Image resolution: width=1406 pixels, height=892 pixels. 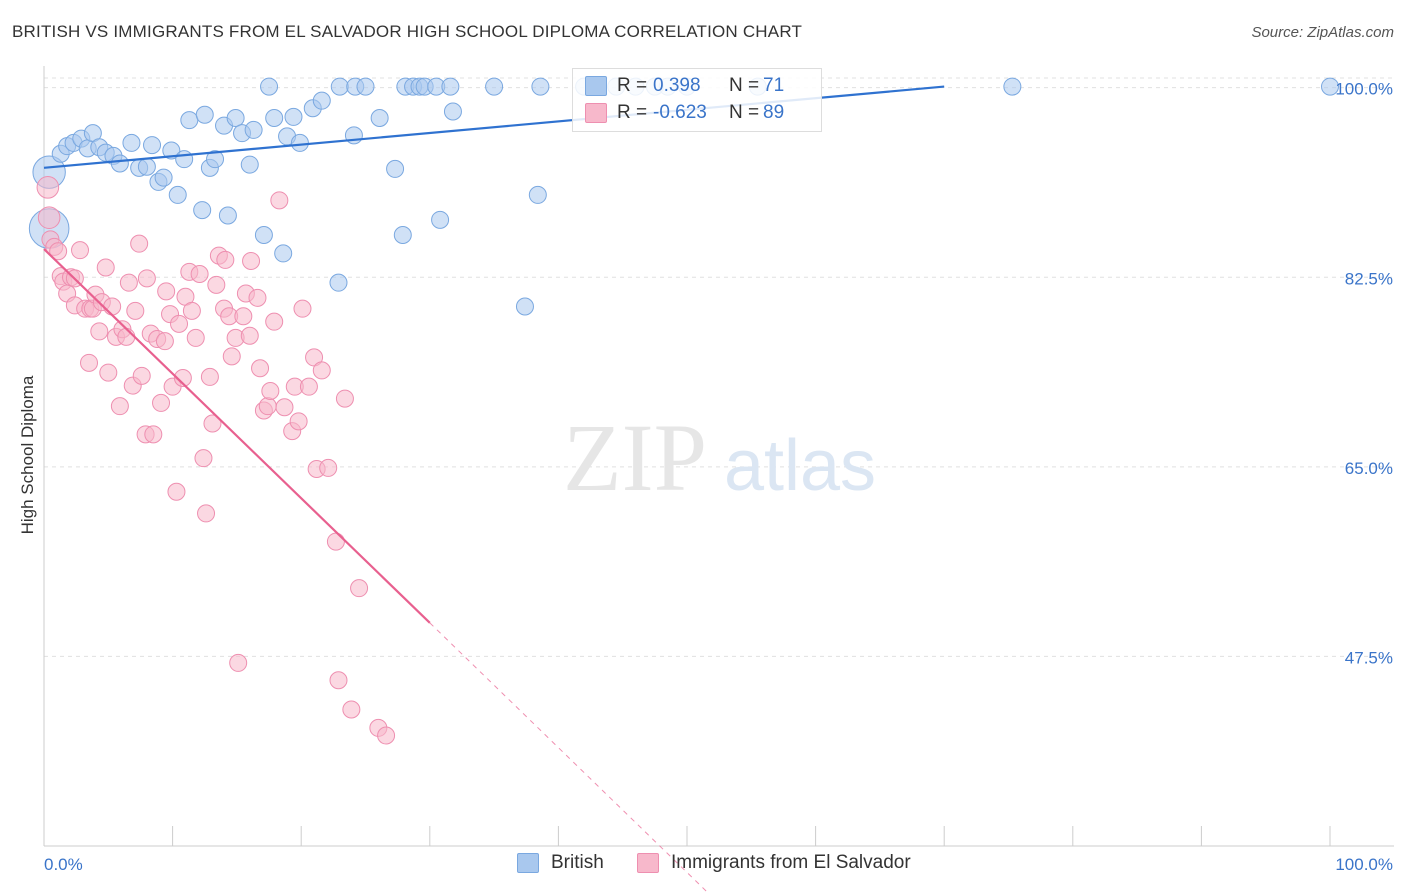 I want to click on source-label: Source: ZipAtlas.com, so click(x=1322, y=32).